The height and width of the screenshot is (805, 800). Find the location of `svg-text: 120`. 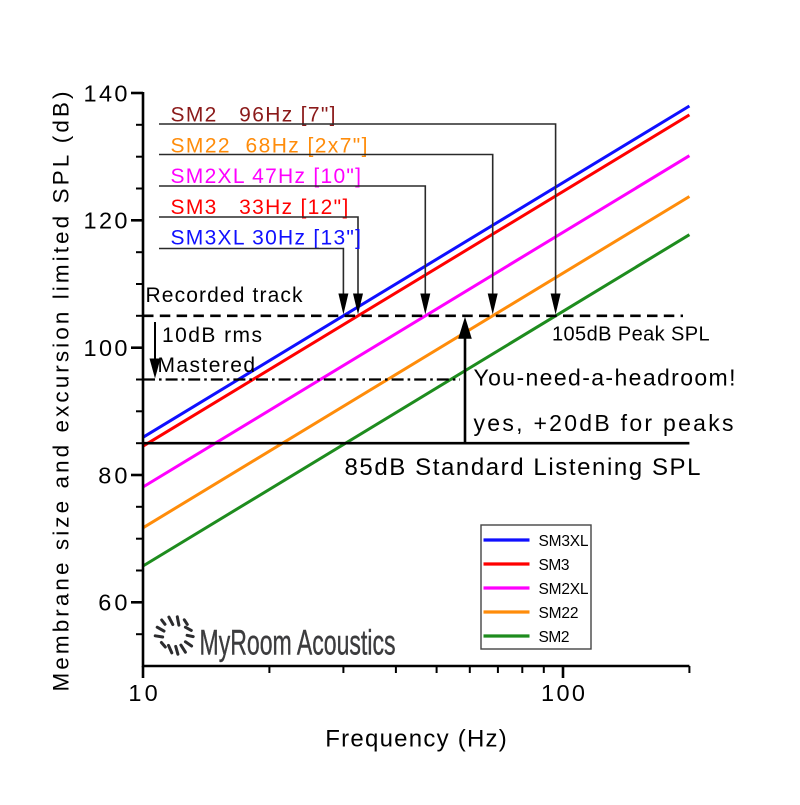

svg-text: 120 is located at coordinates (106, 221).